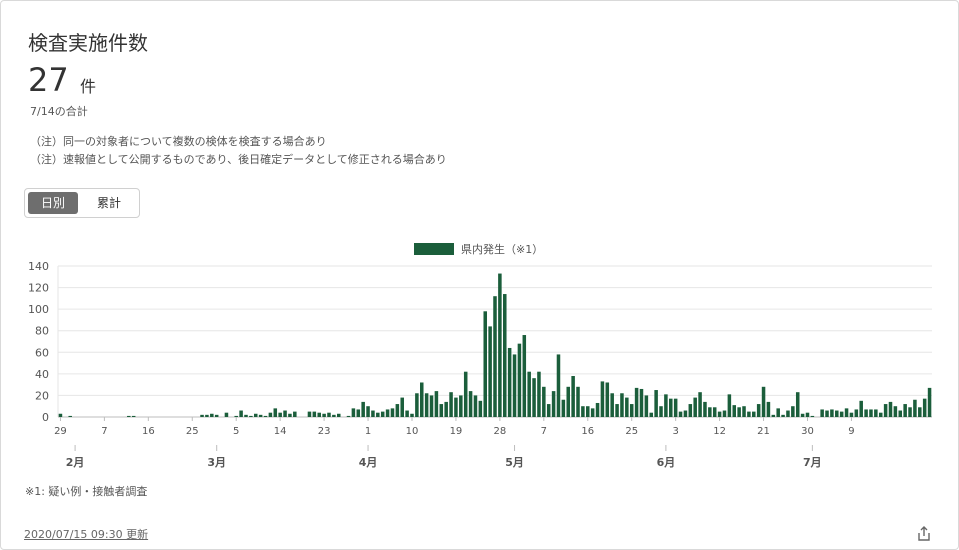  I want to click on share-icon, so click(924, 534).